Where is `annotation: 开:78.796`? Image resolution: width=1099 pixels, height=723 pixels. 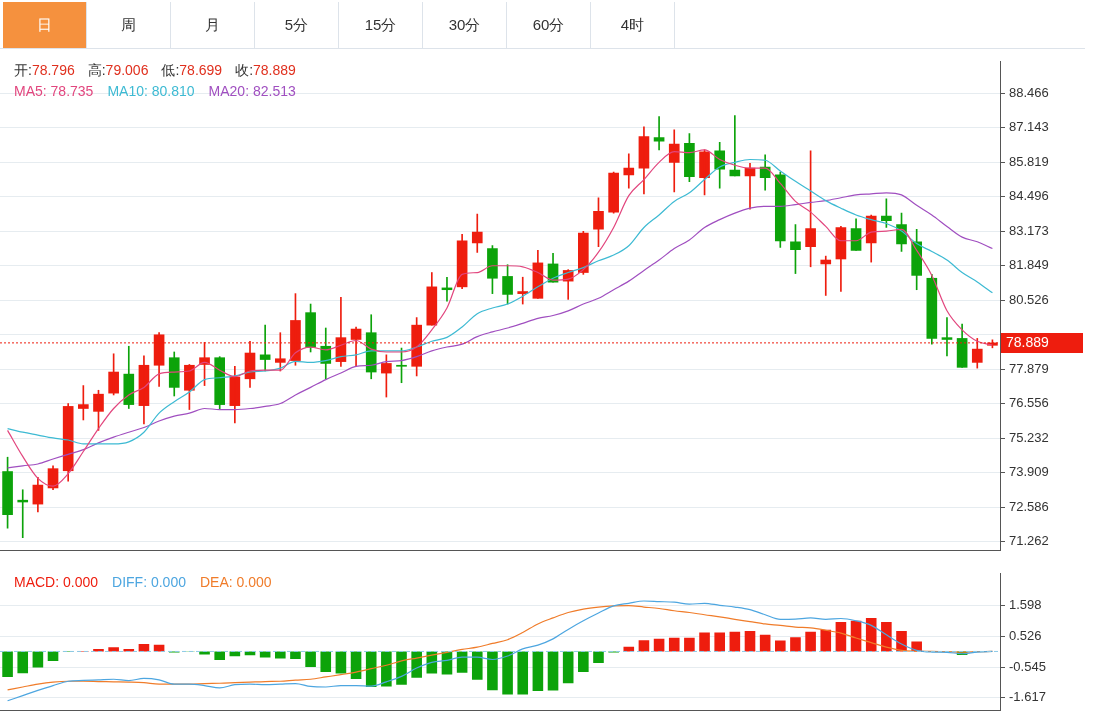 annotation: 开:78.796 is located at coordinates (44, 70).